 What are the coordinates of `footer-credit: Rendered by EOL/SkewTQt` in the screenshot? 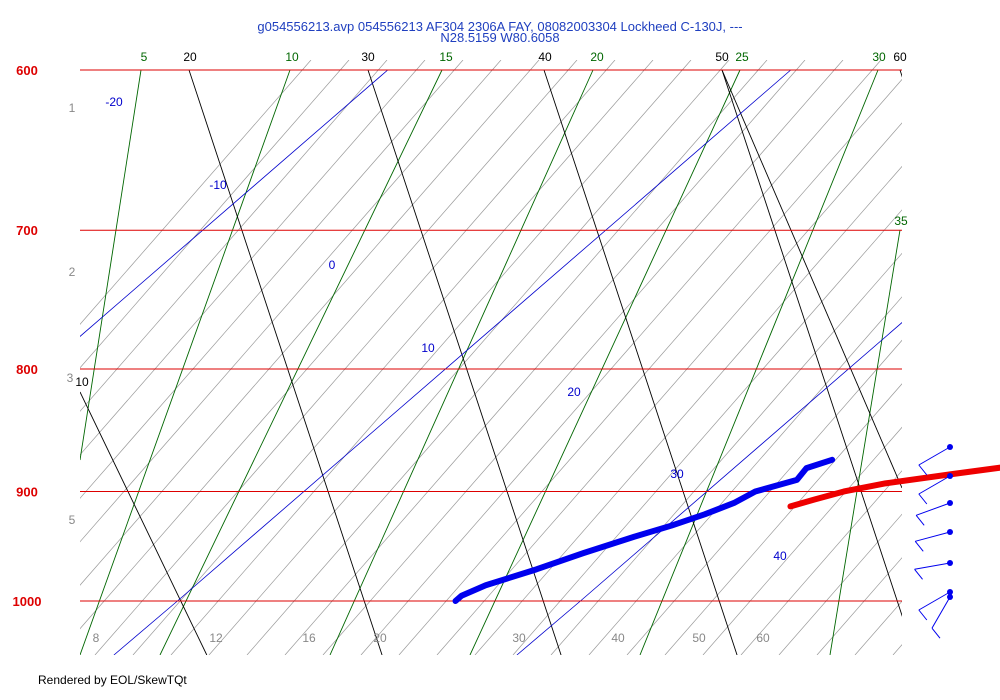 It's located at (112, 680).